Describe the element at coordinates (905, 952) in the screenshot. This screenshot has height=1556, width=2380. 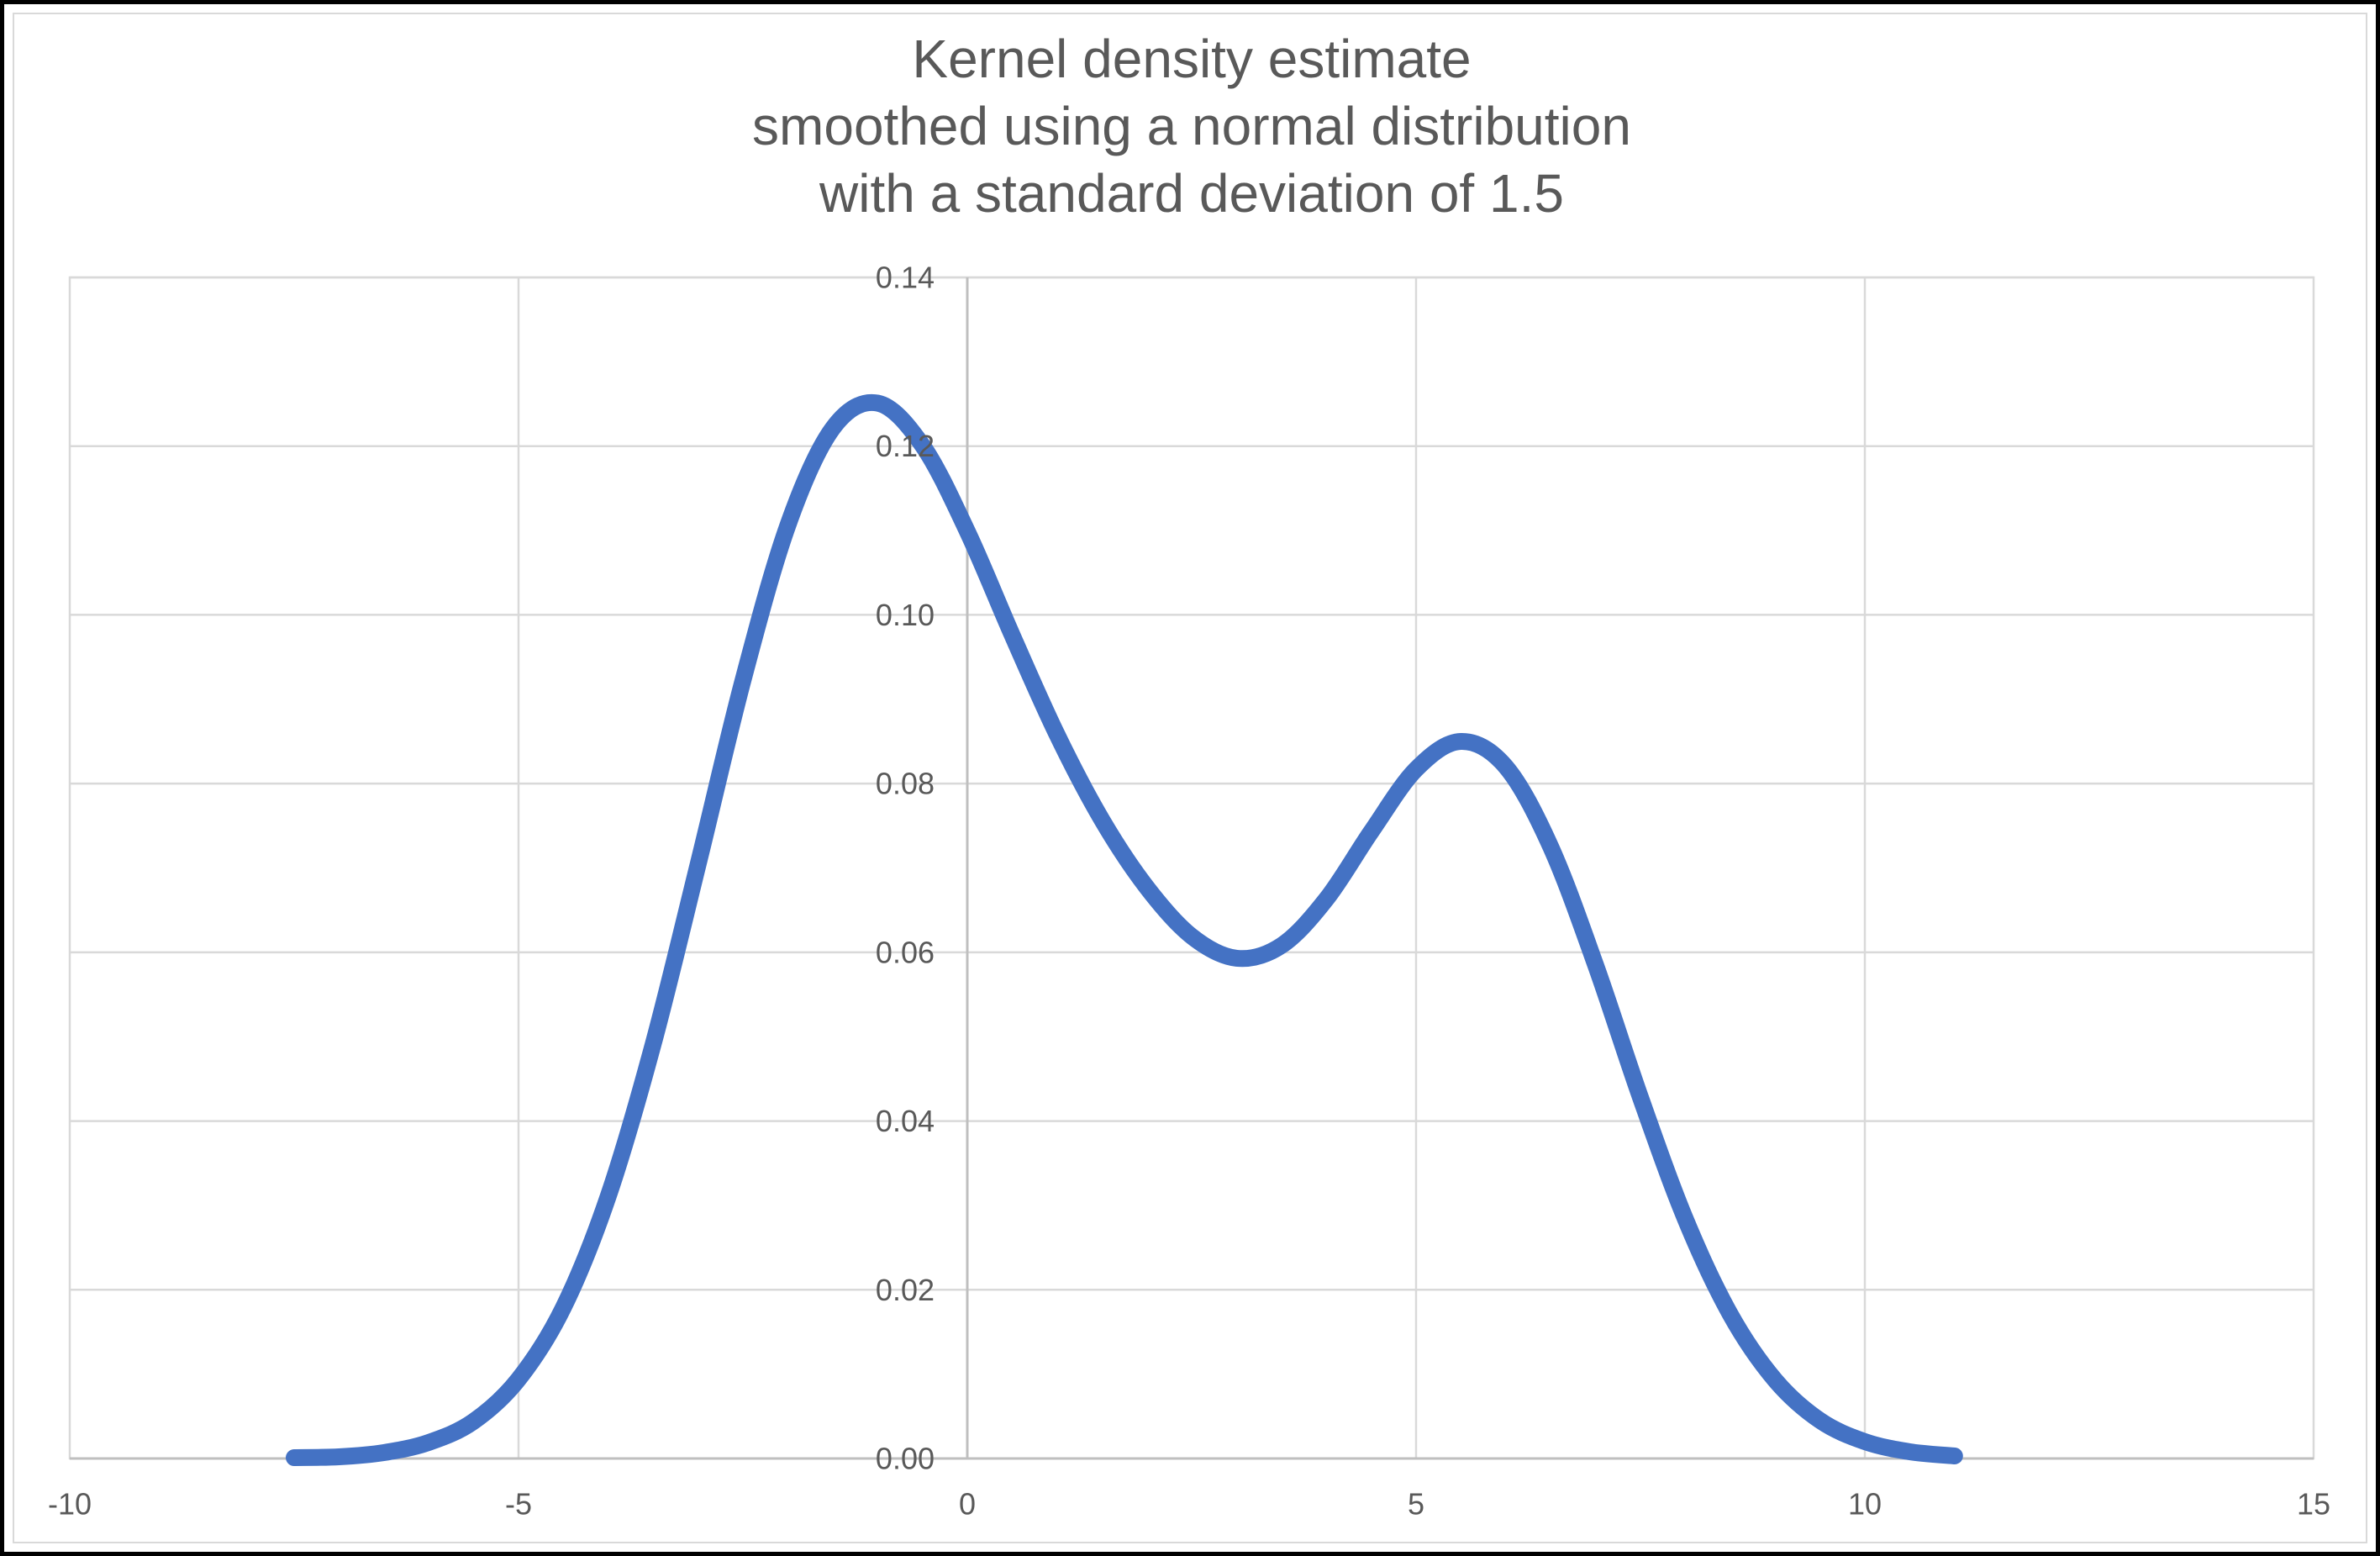
I see `y-tick-label: 0.06` at that location.